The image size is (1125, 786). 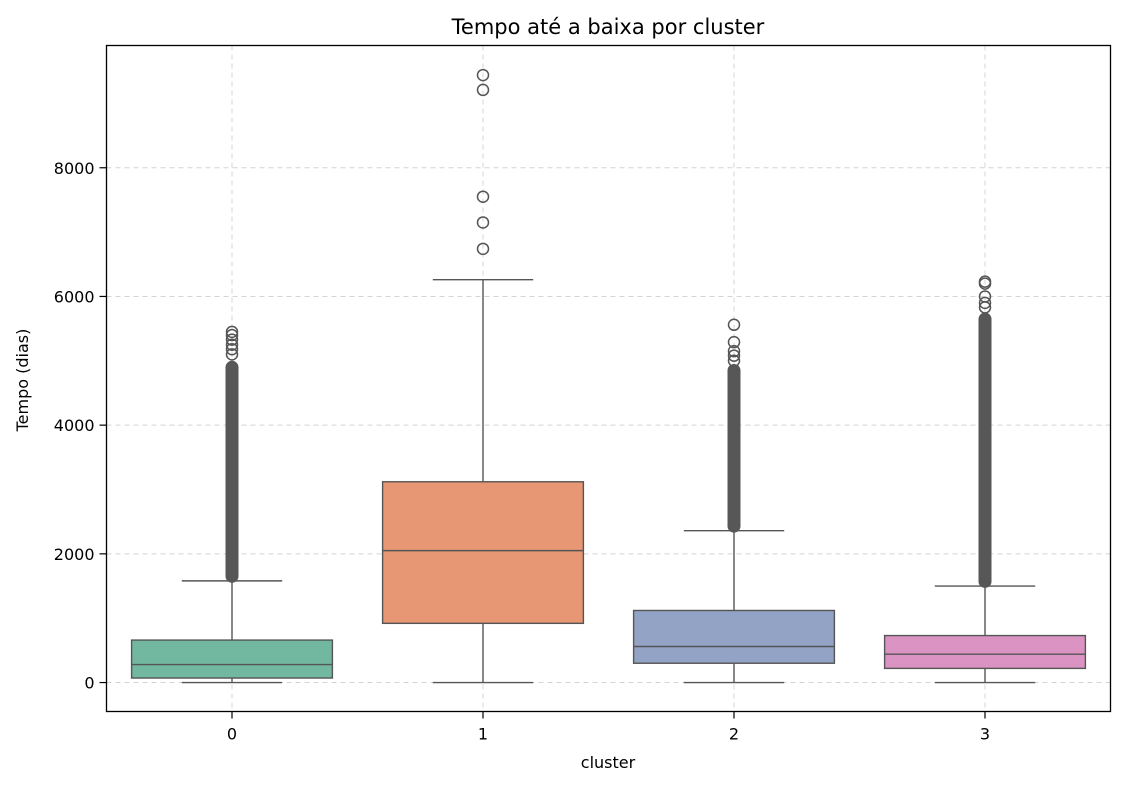 What do you see at coordinates (608, 27) in the screenshot?
I see `chart-title: Tempo até a baixa por cluster` at bounding box center [608, 27].